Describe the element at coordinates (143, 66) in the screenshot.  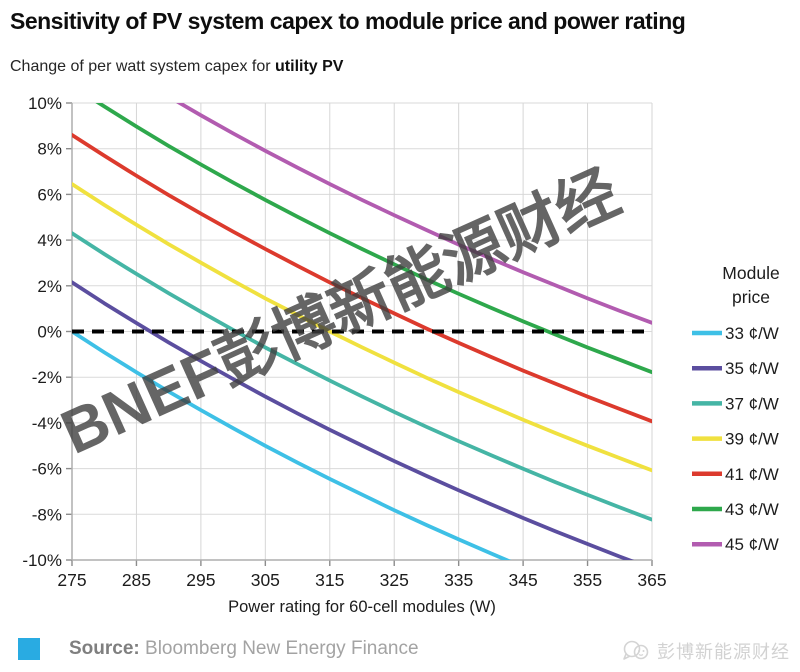
I see `subtitle-prefix: Change of per watt system capex for` at that location.